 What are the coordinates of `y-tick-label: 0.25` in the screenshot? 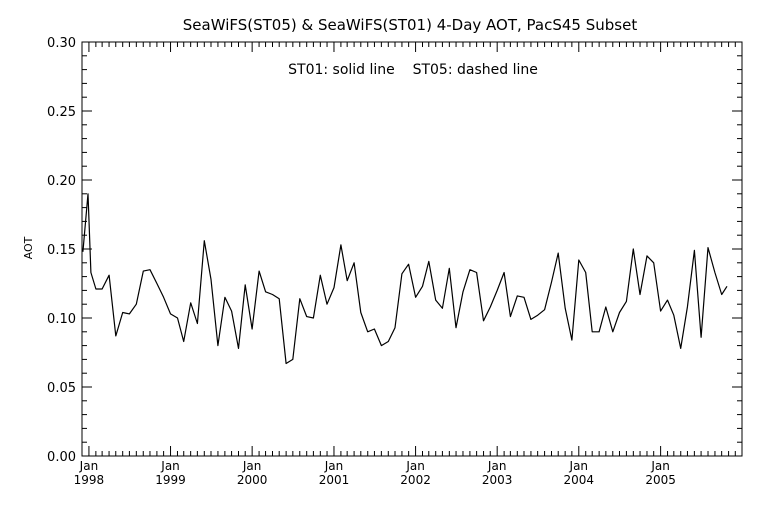 It's located at (61, 112).